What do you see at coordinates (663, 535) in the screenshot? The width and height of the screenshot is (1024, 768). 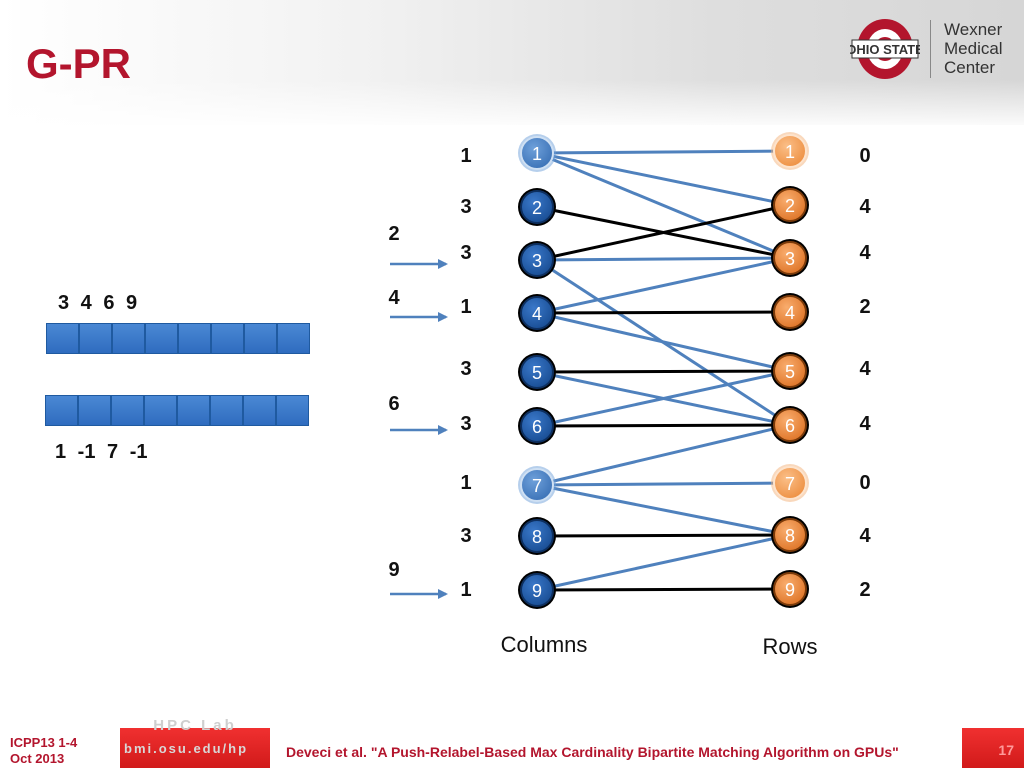 I see `edge-c8-r8` at bounding box center [663, 535].